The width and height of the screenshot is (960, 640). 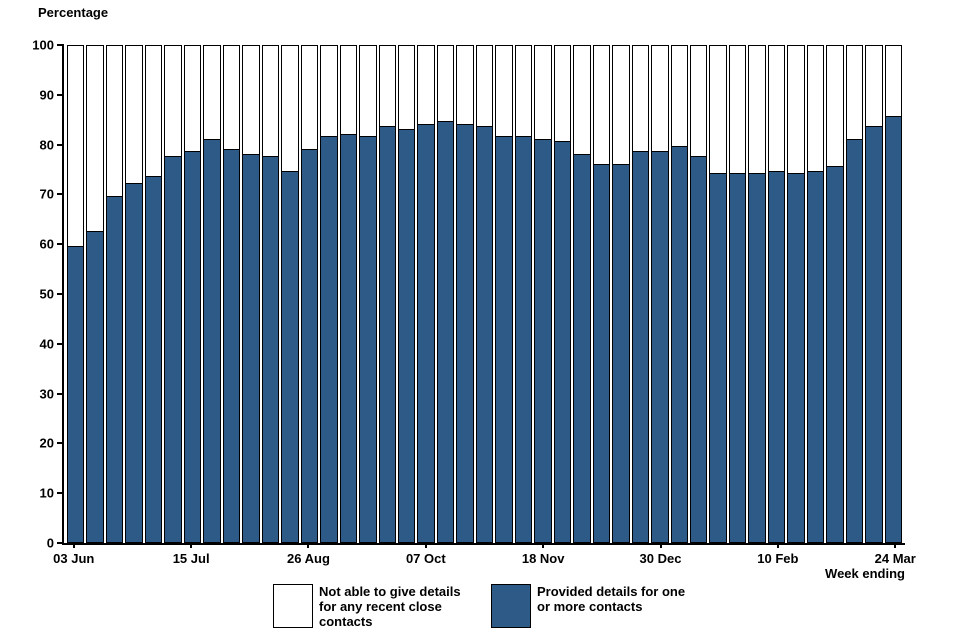 What do you see at coordinates (865, 573) in the screenshot?
I see `x-axis-title: Week ending` at bounding box center [865, 573].